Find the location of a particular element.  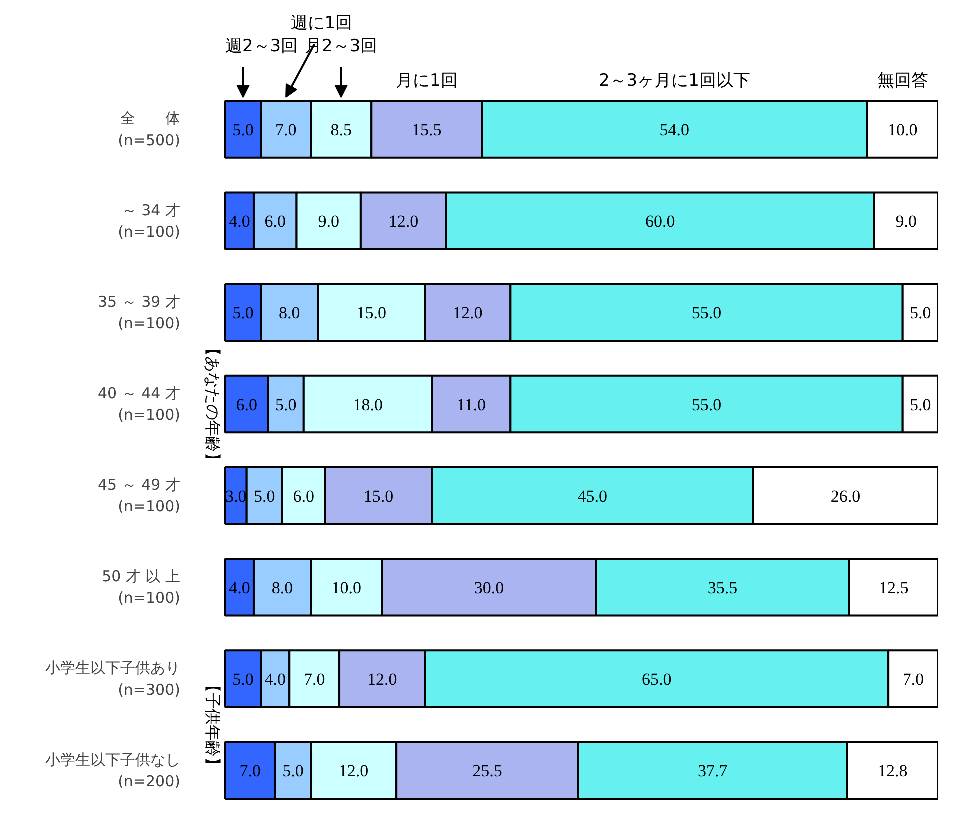

series-label: 月に1回 is located at coordinates (427, 81).